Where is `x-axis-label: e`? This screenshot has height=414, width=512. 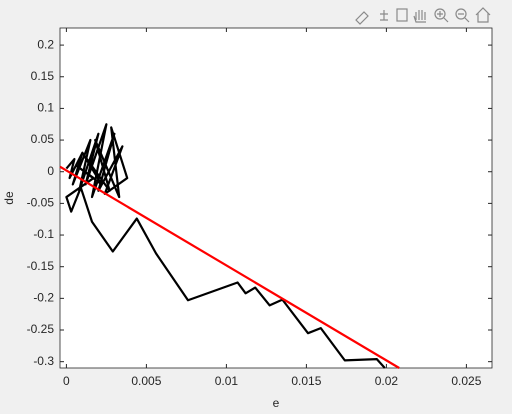
x-axis-label: e is located at coordinates (276, 403).